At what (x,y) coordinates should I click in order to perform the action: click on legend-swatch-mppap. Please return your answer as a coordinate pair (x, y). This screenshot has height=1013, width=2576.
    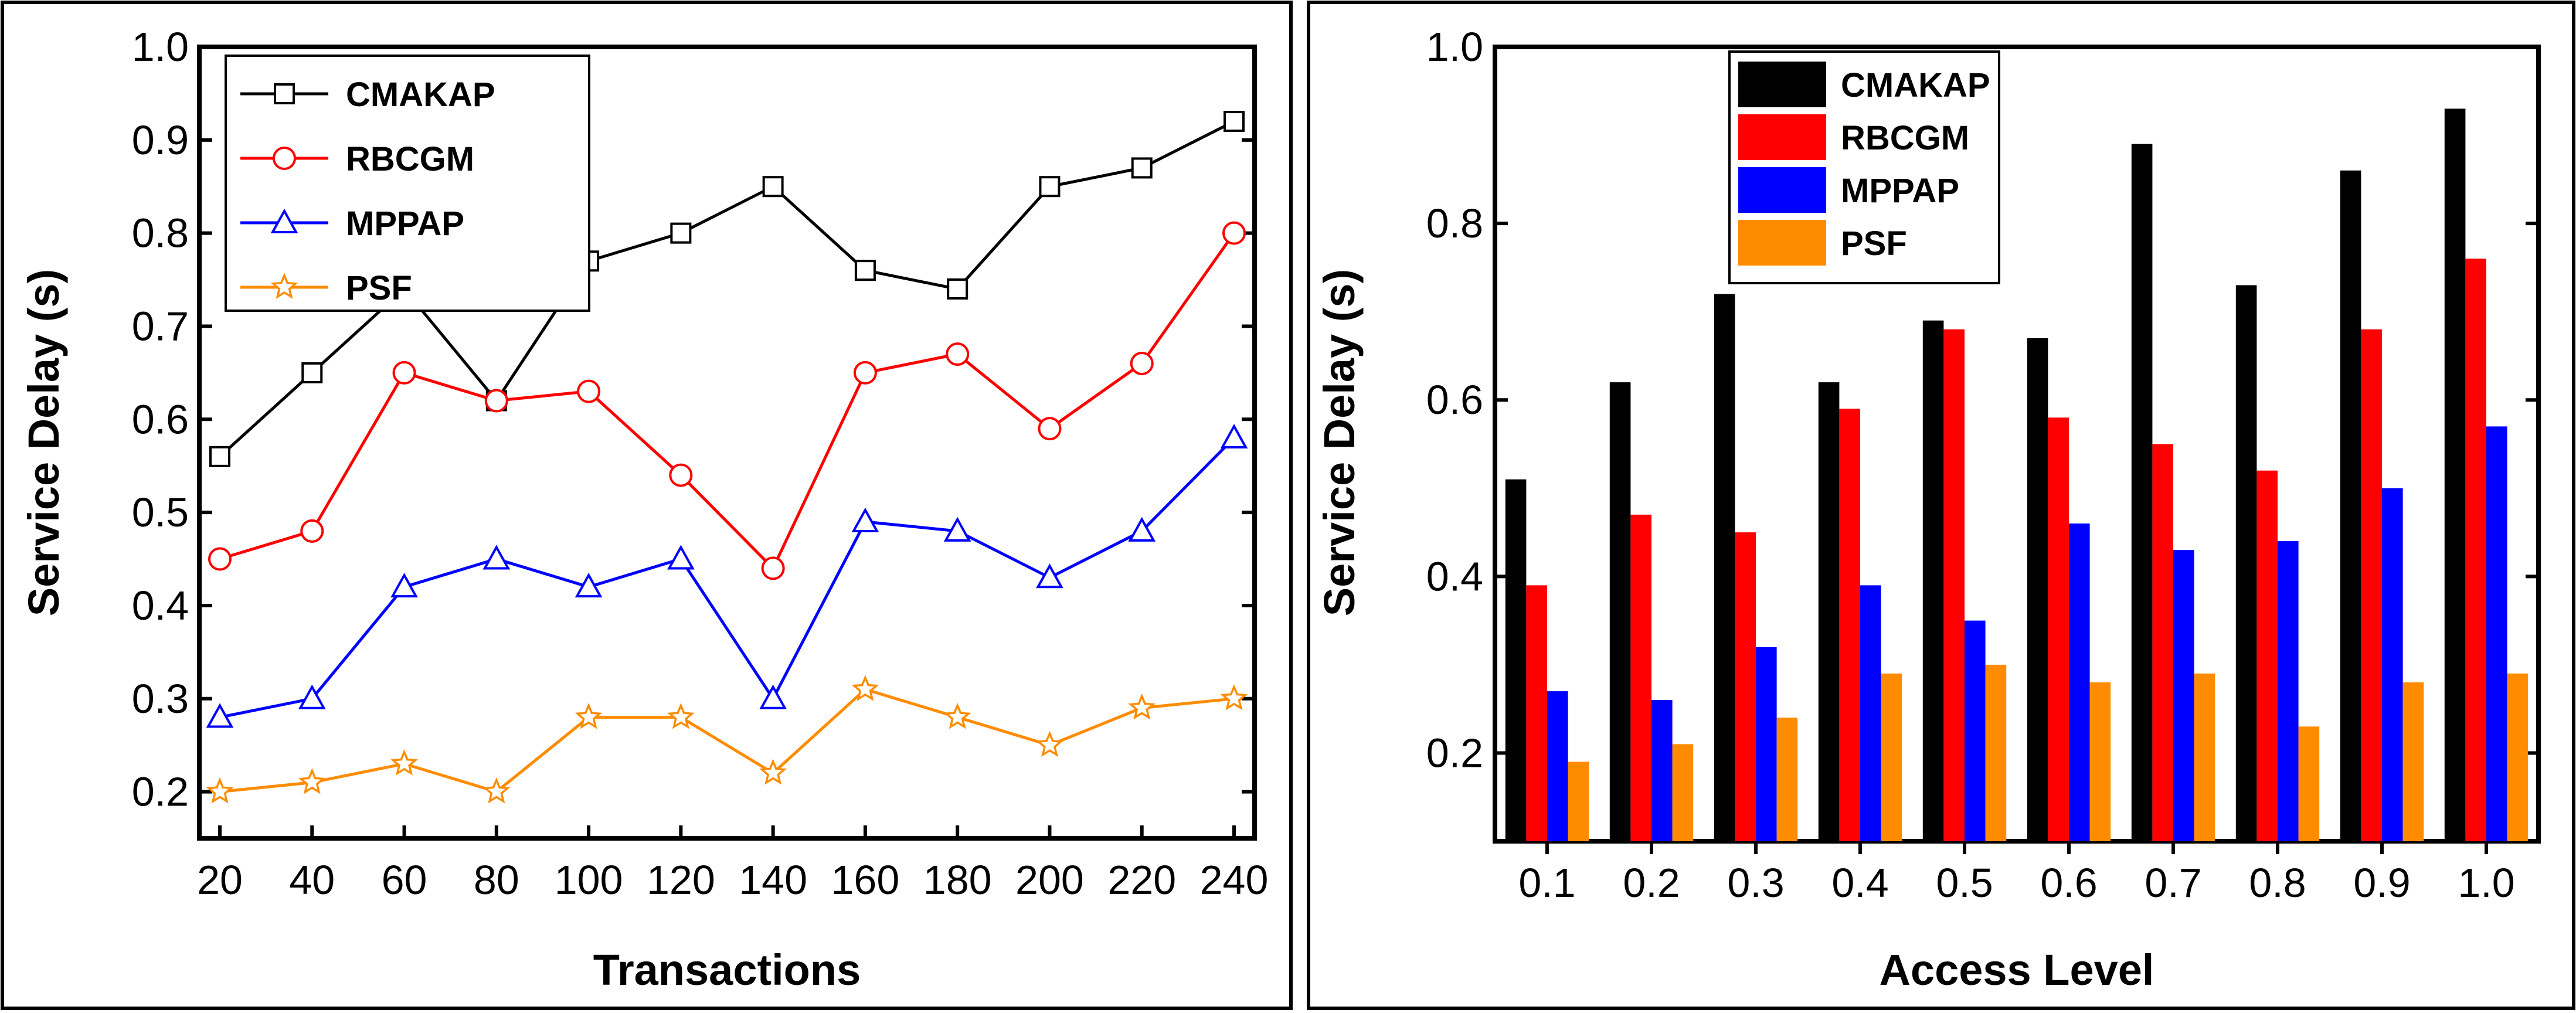
    Looking at the image, I should click on (1782, 190).